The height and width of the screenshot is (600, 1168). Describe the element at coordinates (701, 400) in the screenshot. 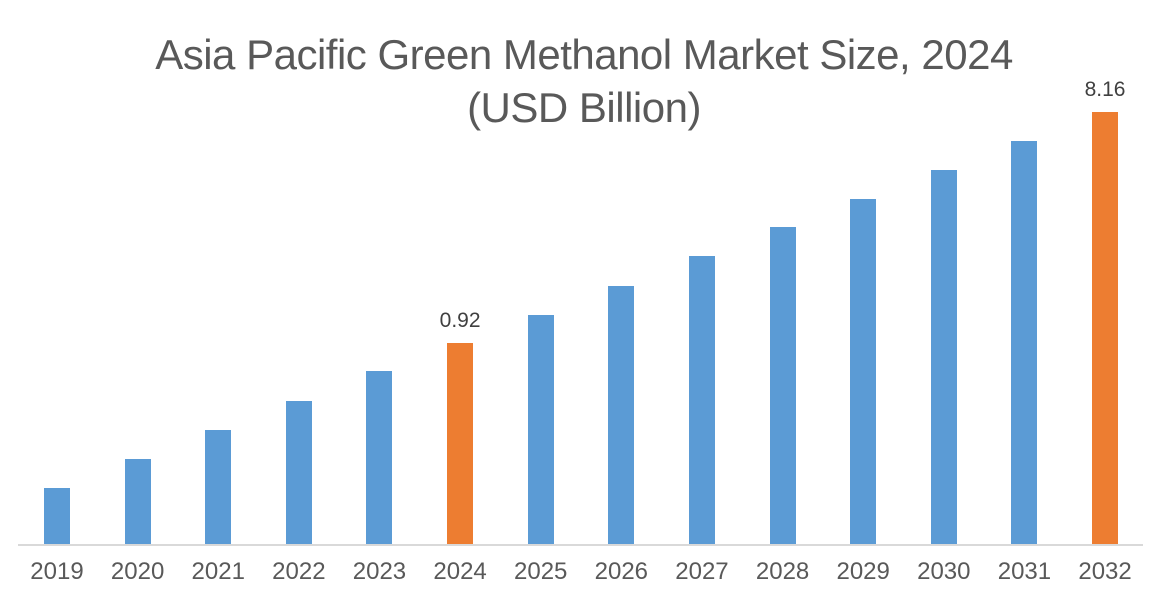

I see `bar-2027` at that location.